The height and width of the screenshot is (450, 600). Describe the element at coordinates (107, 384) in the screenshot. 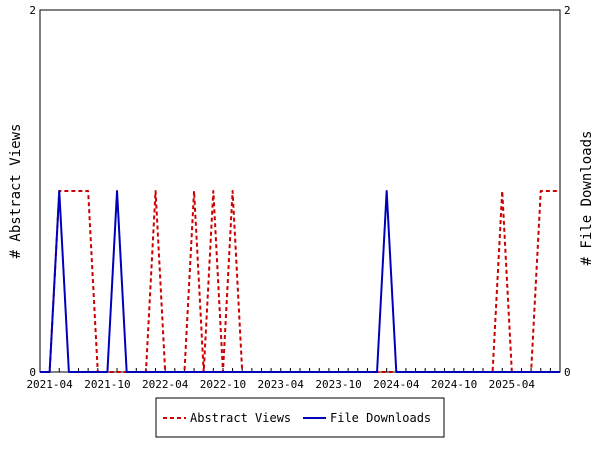

I see `x-axis-tick-label: 2021-10` at that location.